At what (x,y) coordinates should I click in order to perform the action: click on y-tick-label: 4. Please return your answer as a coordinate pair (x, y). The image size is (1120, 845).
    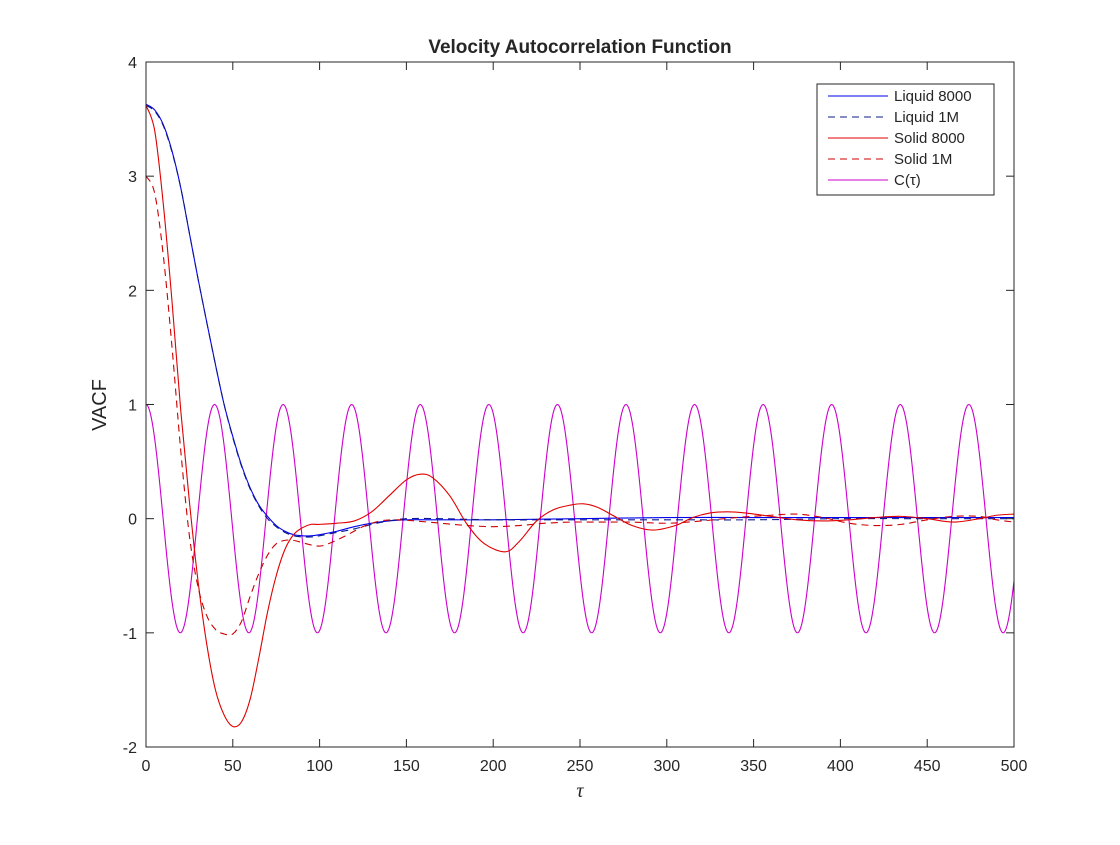
    Looking at the image, I should click on (132, 63).